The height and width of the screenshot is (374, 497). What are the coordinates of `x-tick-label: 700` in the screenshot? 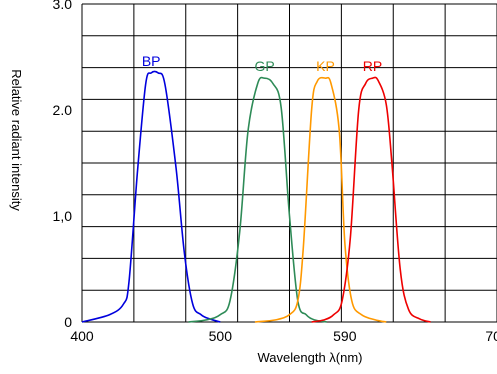 It's located at (491, 336).